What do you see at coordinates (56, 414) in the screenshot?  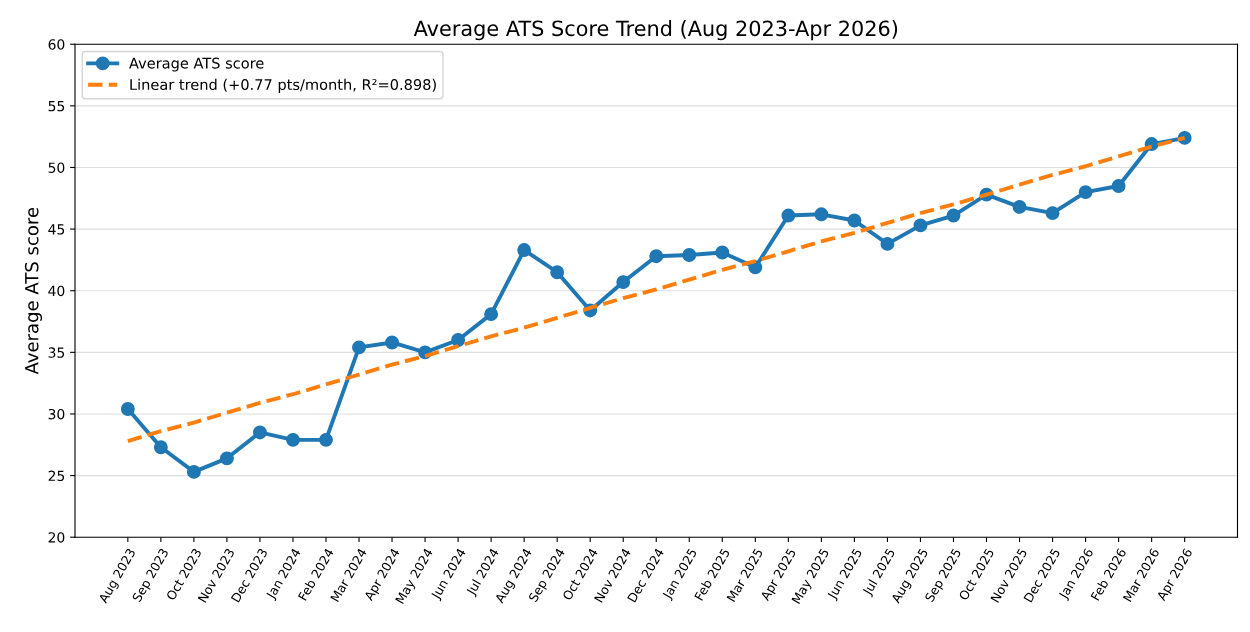 I see `y-tick-label: 30` at bounding box center [56, 414].